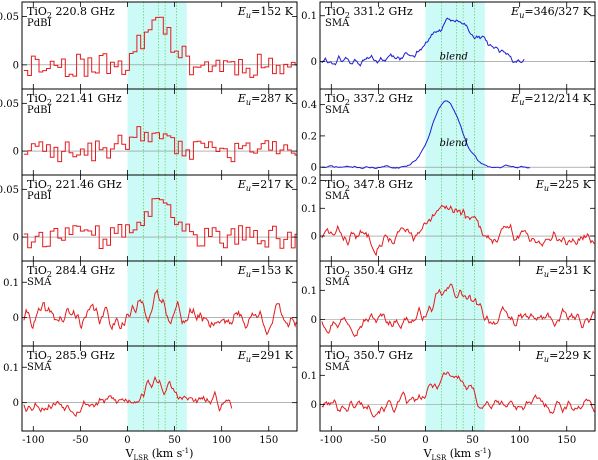 The image size is (598, 460). Describe the element at coordinates (309, 16) in the screenshot. I see `y-tick-label: 0.1` at that location.